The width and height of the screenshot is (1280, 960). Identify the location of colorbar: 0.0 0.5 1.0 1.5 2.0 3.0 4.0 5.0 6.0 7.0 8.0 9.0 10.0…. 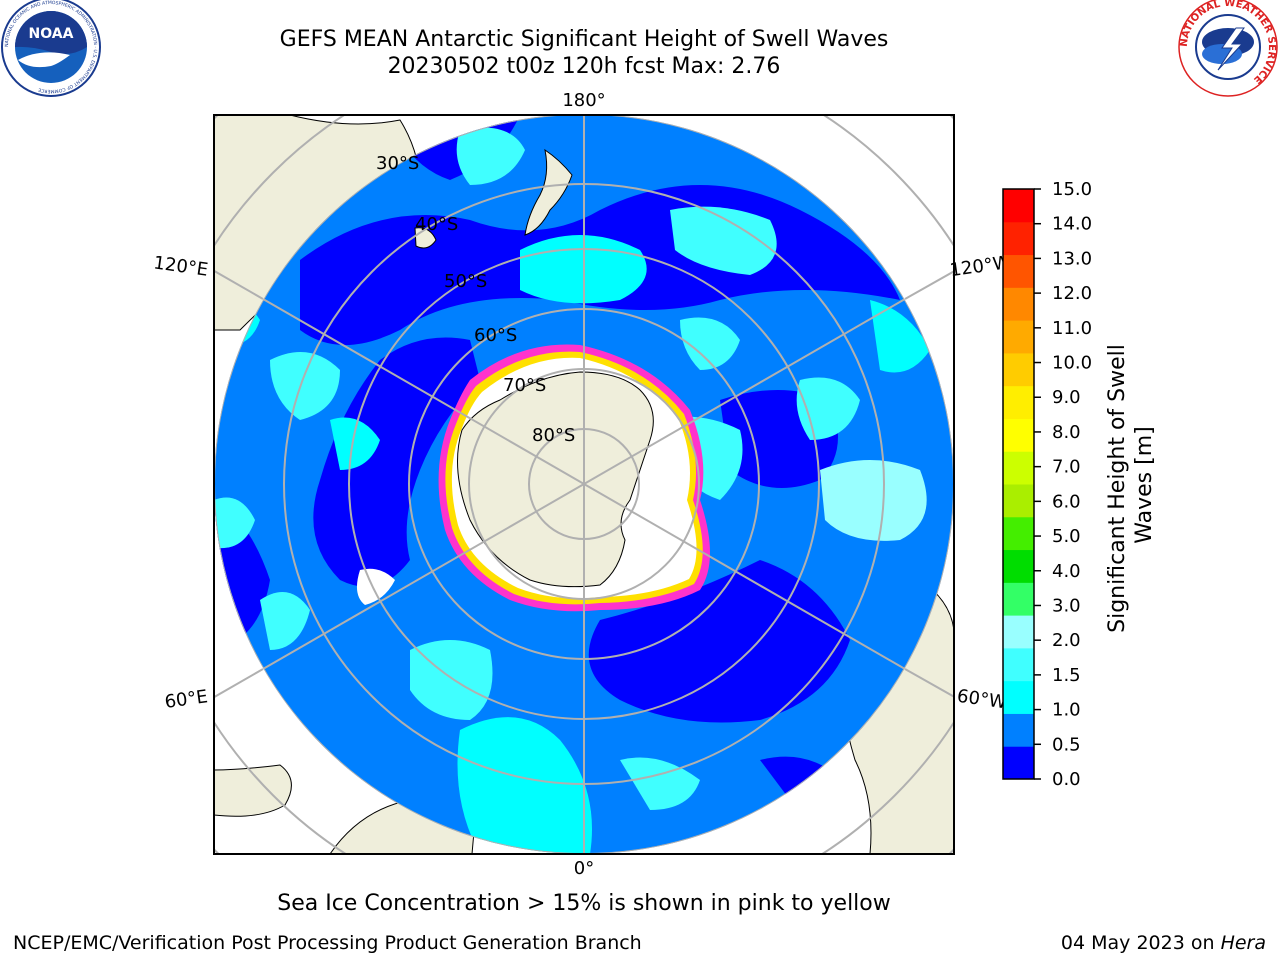
(1079, 484).